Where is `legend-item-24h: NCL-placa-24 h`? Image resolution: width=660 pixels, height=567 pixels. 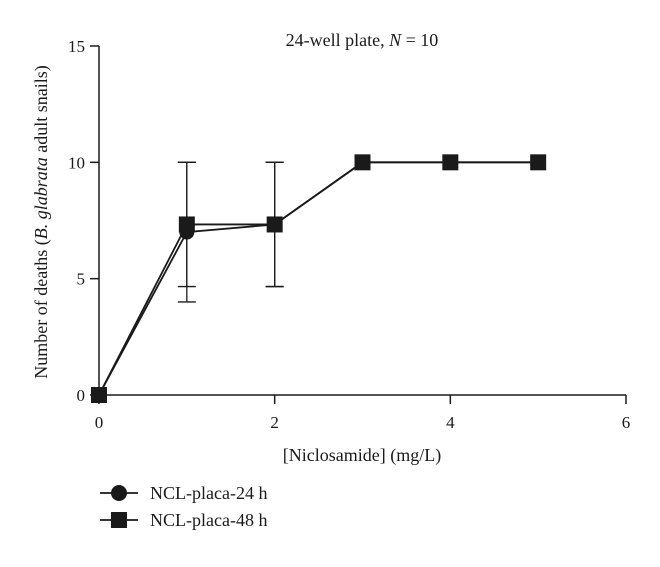 legend-item-24h: NCL-placa-24 h is located at coordinates (183, 493).